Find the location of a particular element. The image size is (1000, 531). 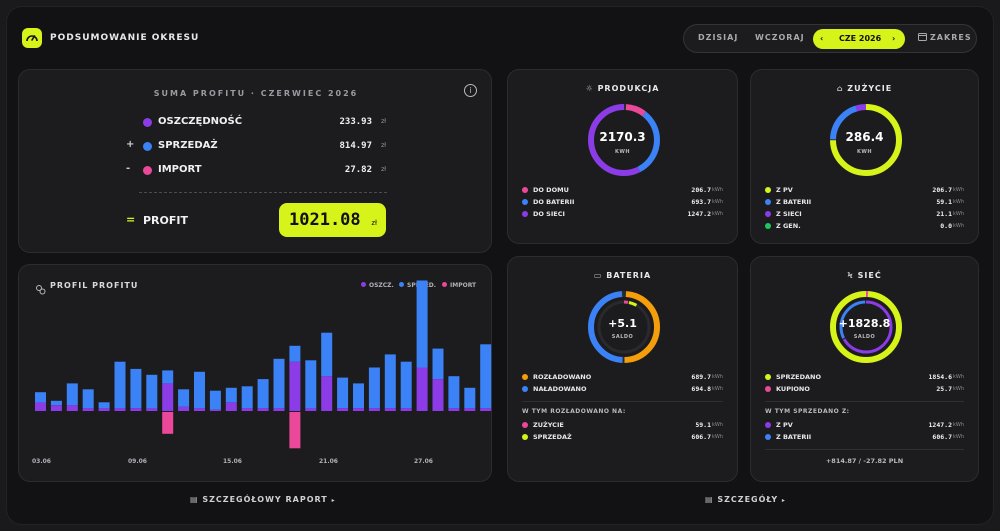

bar-26.06-oszcz is located at coordinates (438, 395).